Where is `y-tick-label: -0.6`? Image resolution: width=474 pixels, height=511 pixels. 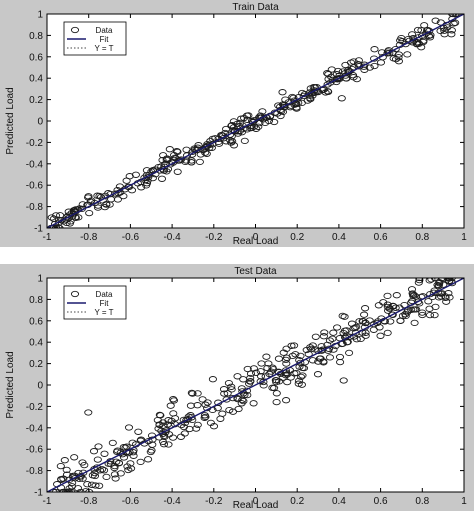 y-tick-label: -0.6 is located at coordinates (35, 450).